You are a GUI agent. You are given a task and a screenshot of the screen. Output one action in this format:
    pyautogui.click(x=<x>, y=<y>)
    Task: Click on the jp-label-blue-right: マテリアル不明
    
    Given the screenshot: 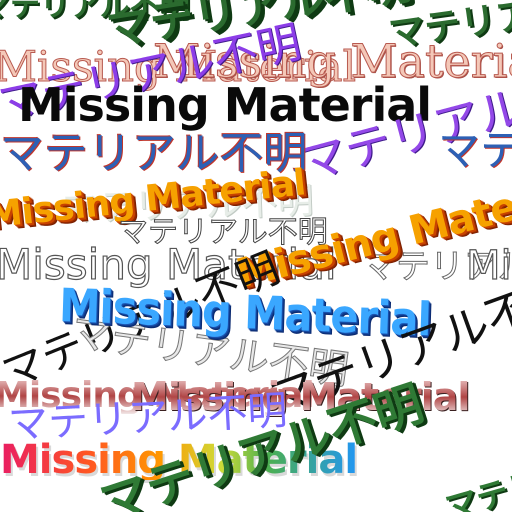 What is the action you would take?
    pyautogui.click(x=475, y=150)
    